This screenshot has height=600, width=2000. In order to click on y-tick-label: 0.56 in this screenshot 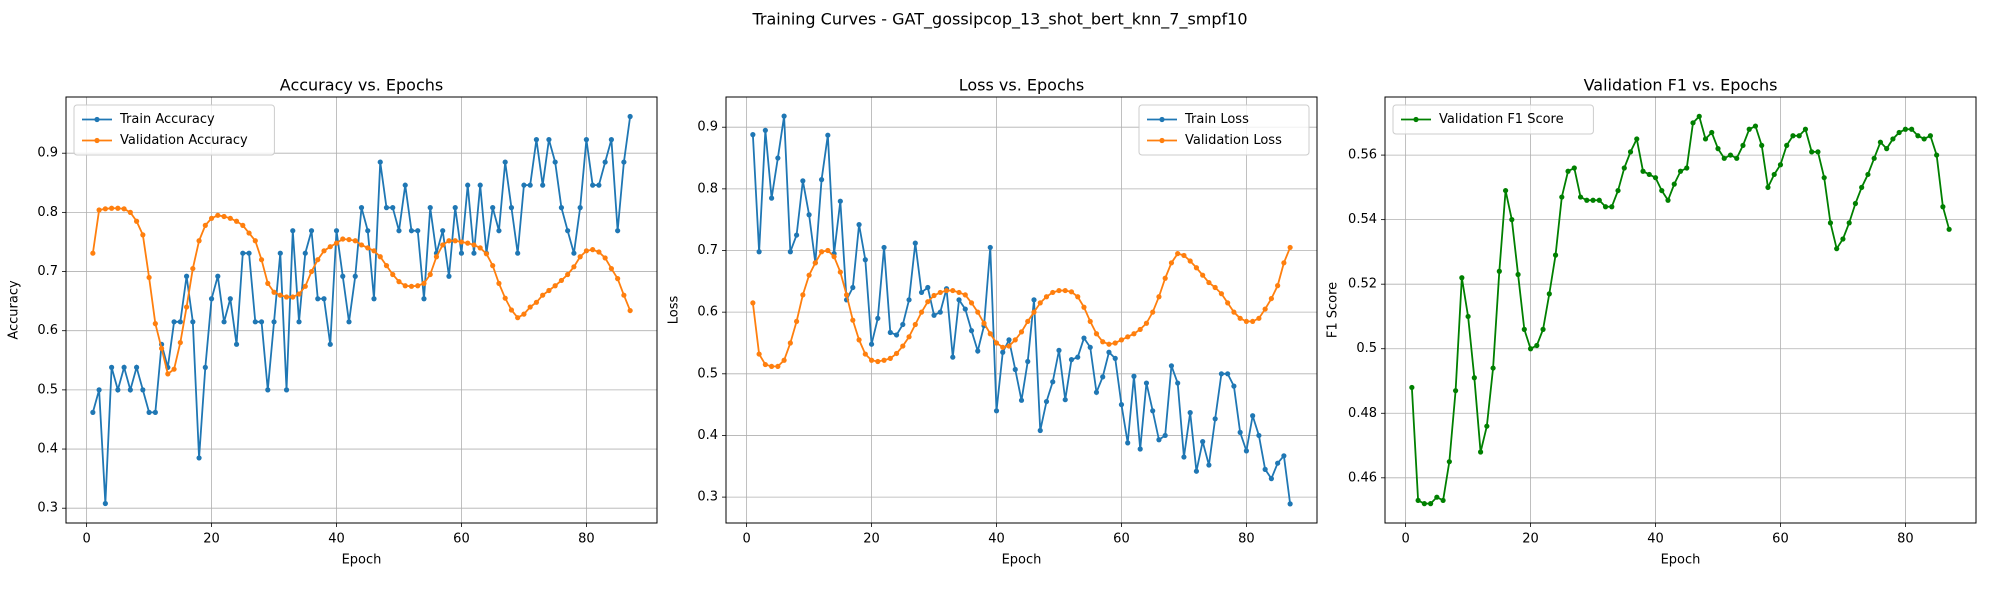, I will do `click(1362, 155)`.